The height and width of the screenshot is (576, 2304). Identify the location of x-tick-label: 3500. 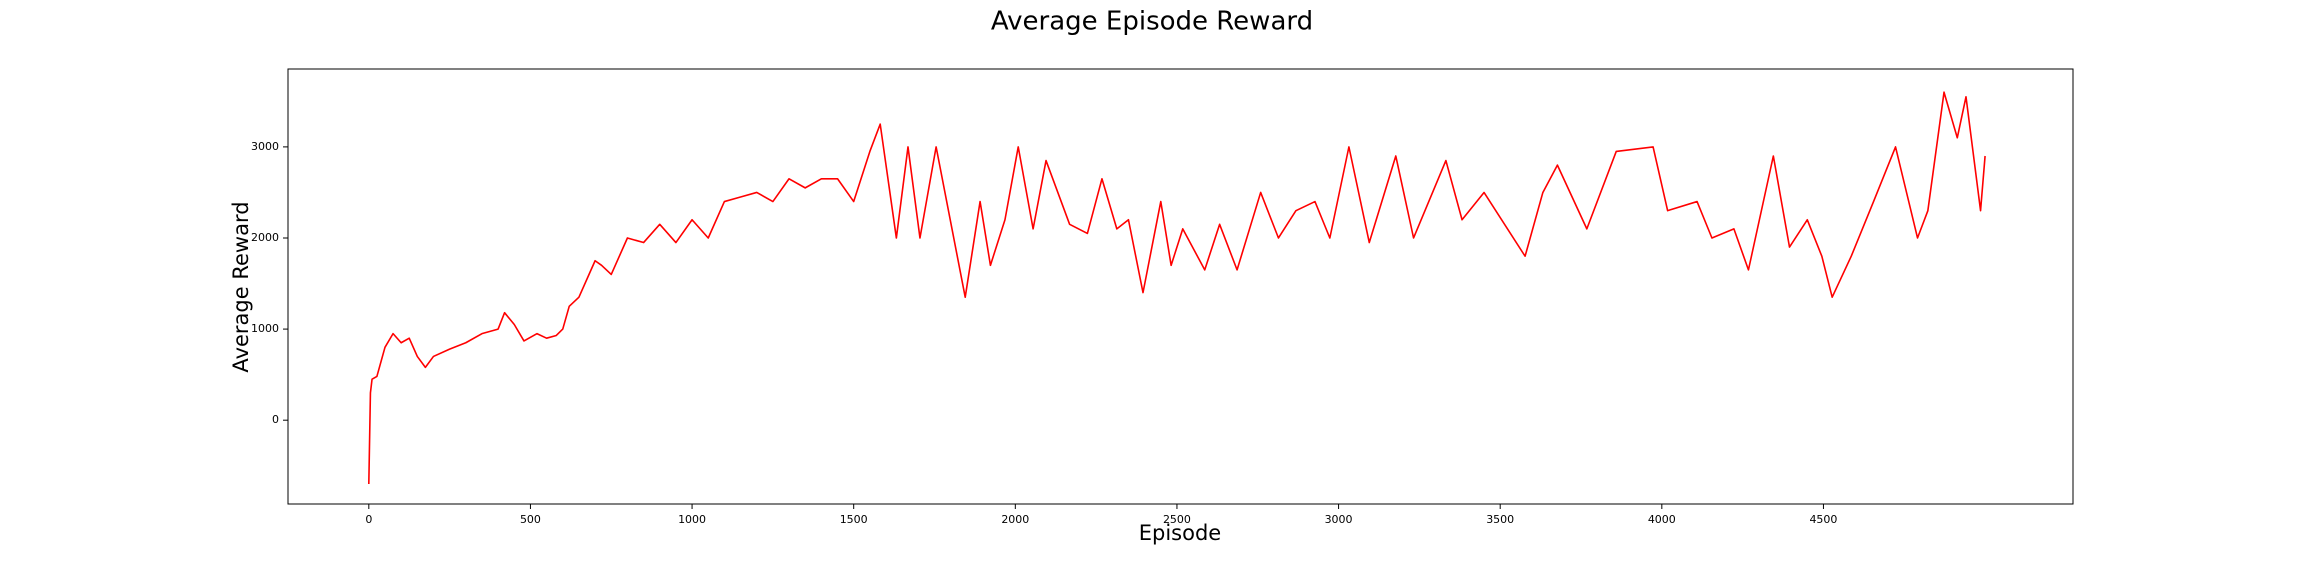
(1500, 519).